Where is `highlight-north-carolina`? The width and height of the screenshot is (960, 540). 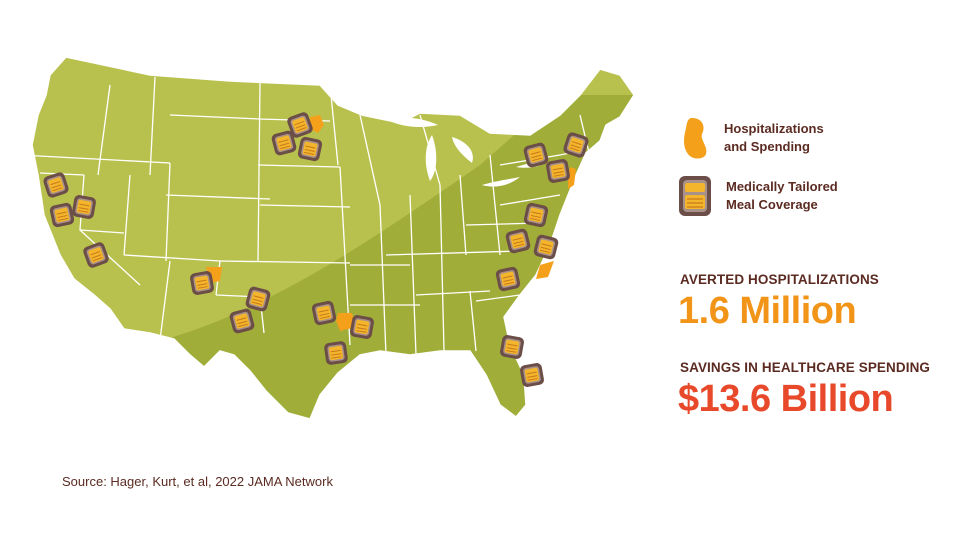
highlight-north-carolina is located at coordinates (545, 270).